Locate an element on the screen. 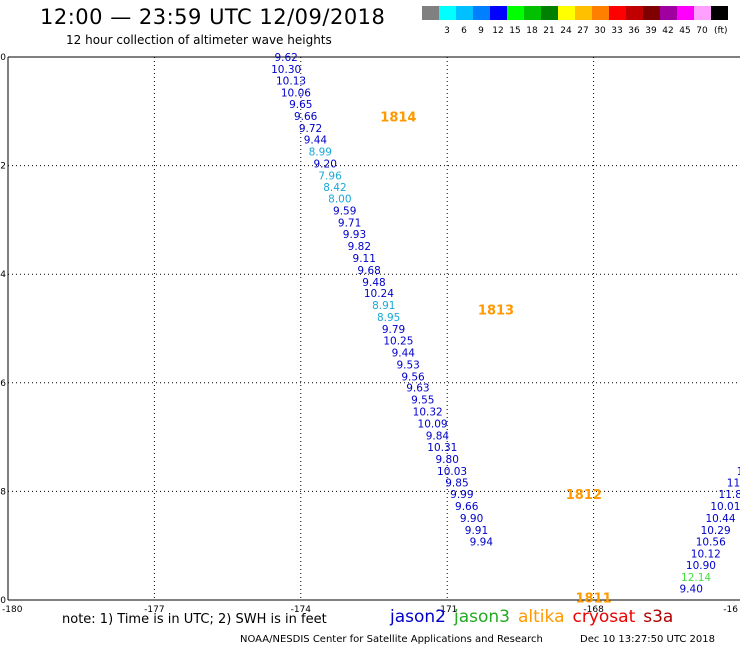  data-point-label: 1 is located at coordinates (738, 472).